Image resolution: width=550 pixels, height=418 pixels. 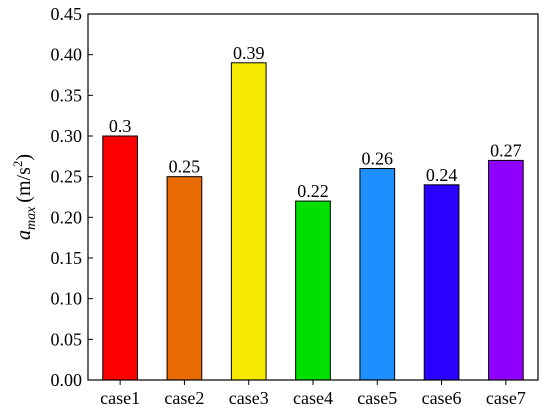 I want to click on x-tick-label-case5: case5, so click(x=377, y=398).